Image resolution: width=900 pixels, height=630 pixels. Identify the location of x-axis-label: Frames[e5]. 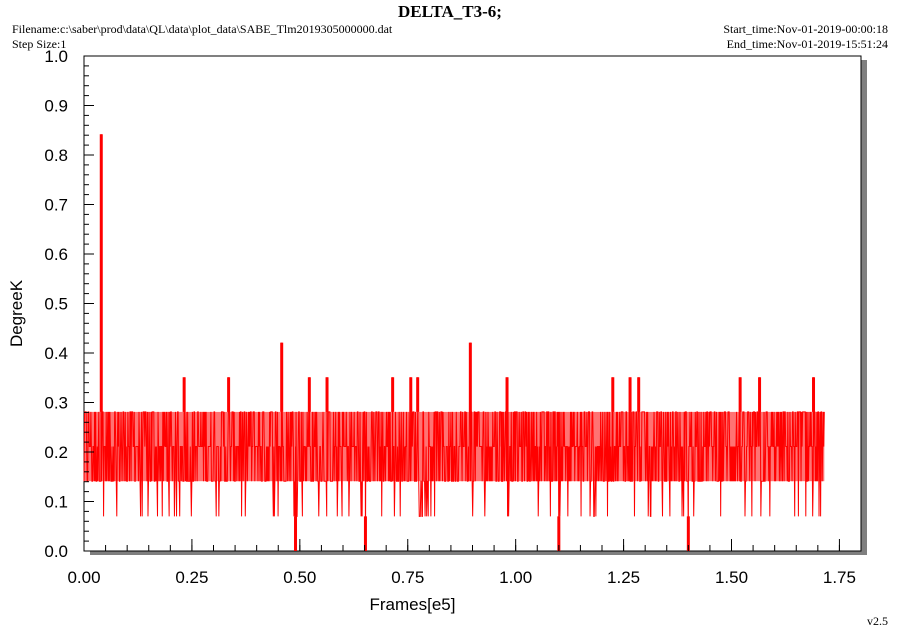
(413, 604).